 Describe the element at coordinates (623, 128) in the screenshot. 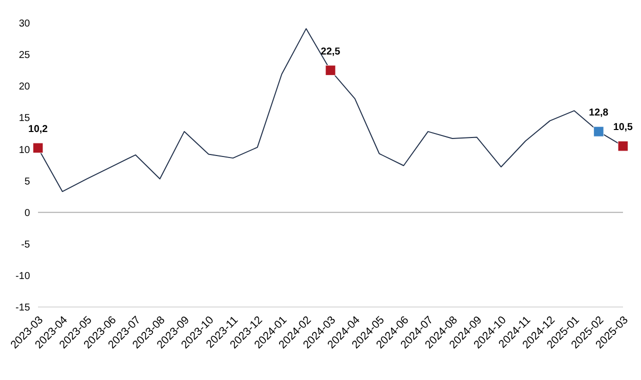

I see `data-label: 10,5` at that location.